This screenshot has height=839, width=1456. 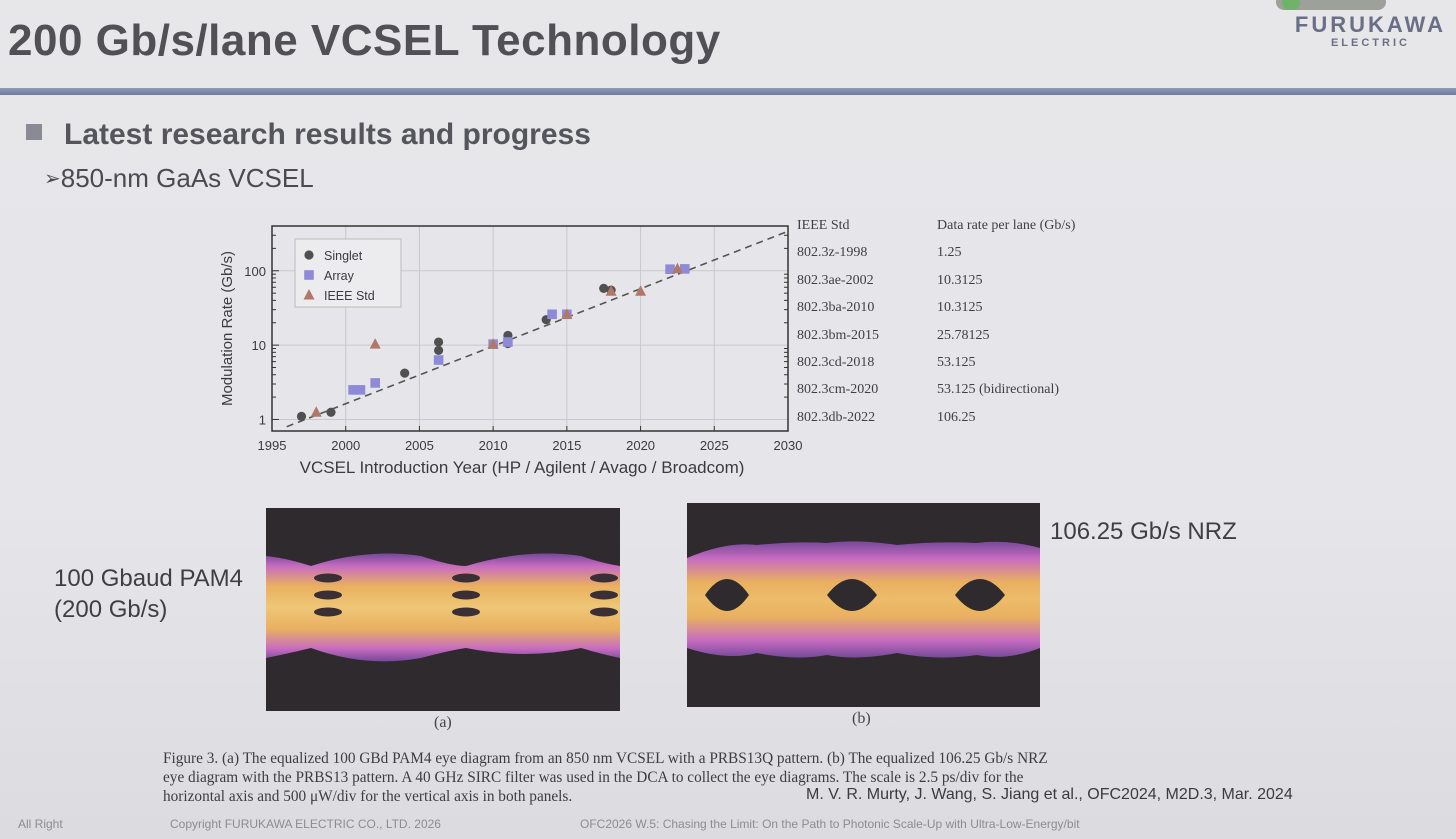 What do you see at coordinates (1006, 225) in the screenshot?
I see `table-header-rate: Data rate per lane (Gb/s)` at bounding box center [1006, 225].